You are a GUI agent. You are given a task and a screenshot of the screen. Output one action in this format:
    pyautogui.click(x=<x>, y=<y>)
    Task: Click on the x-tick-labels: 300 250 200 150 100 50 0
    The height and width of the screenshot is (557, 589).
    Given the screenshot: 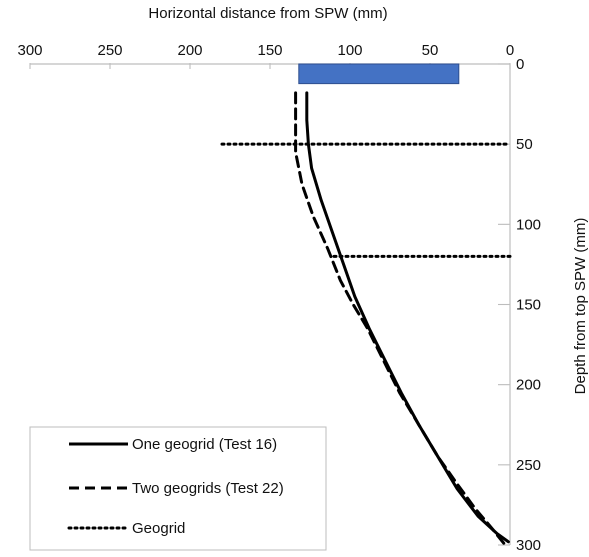 What is the action you would take?
    pyautogui.click(x=265, y=50)
    